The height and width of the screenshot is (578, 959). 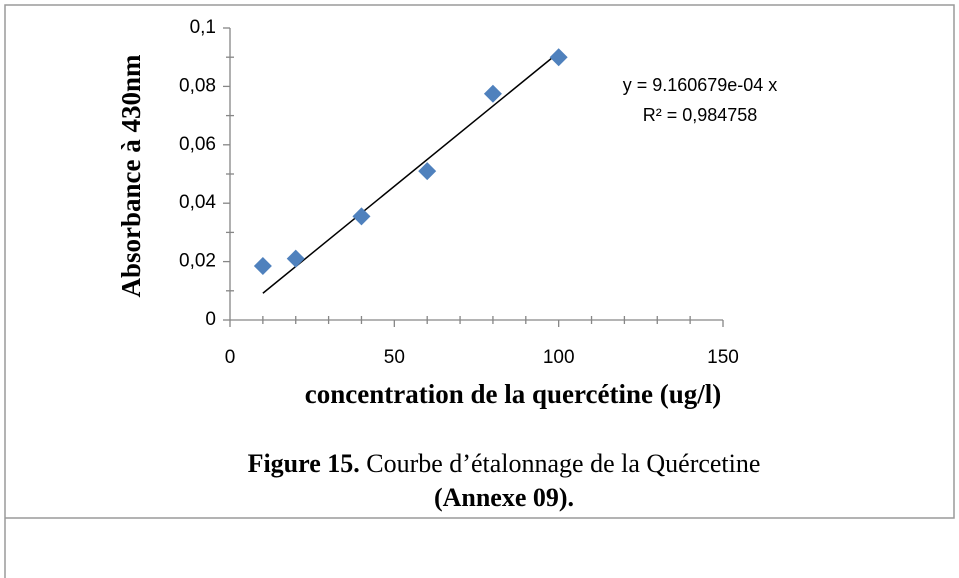 I want to click on y-tick-label: 0,1, so click(x=203, y=27).